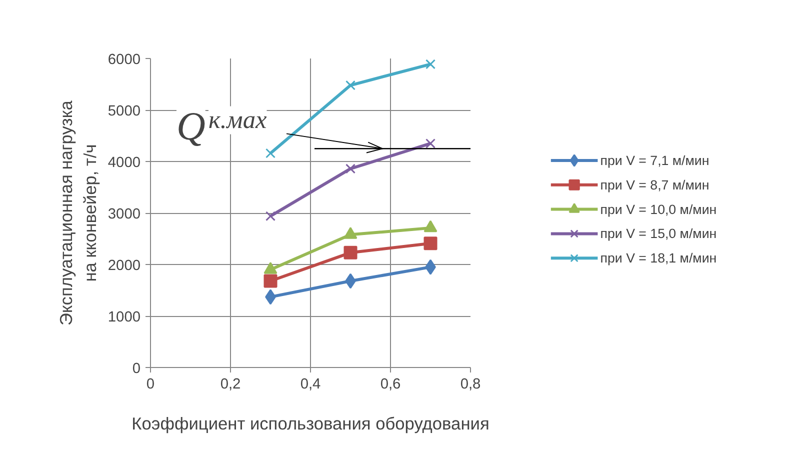 This screenshot has height=457, width=800. I want to click on x-tick-label: 0, so click(150, 384).